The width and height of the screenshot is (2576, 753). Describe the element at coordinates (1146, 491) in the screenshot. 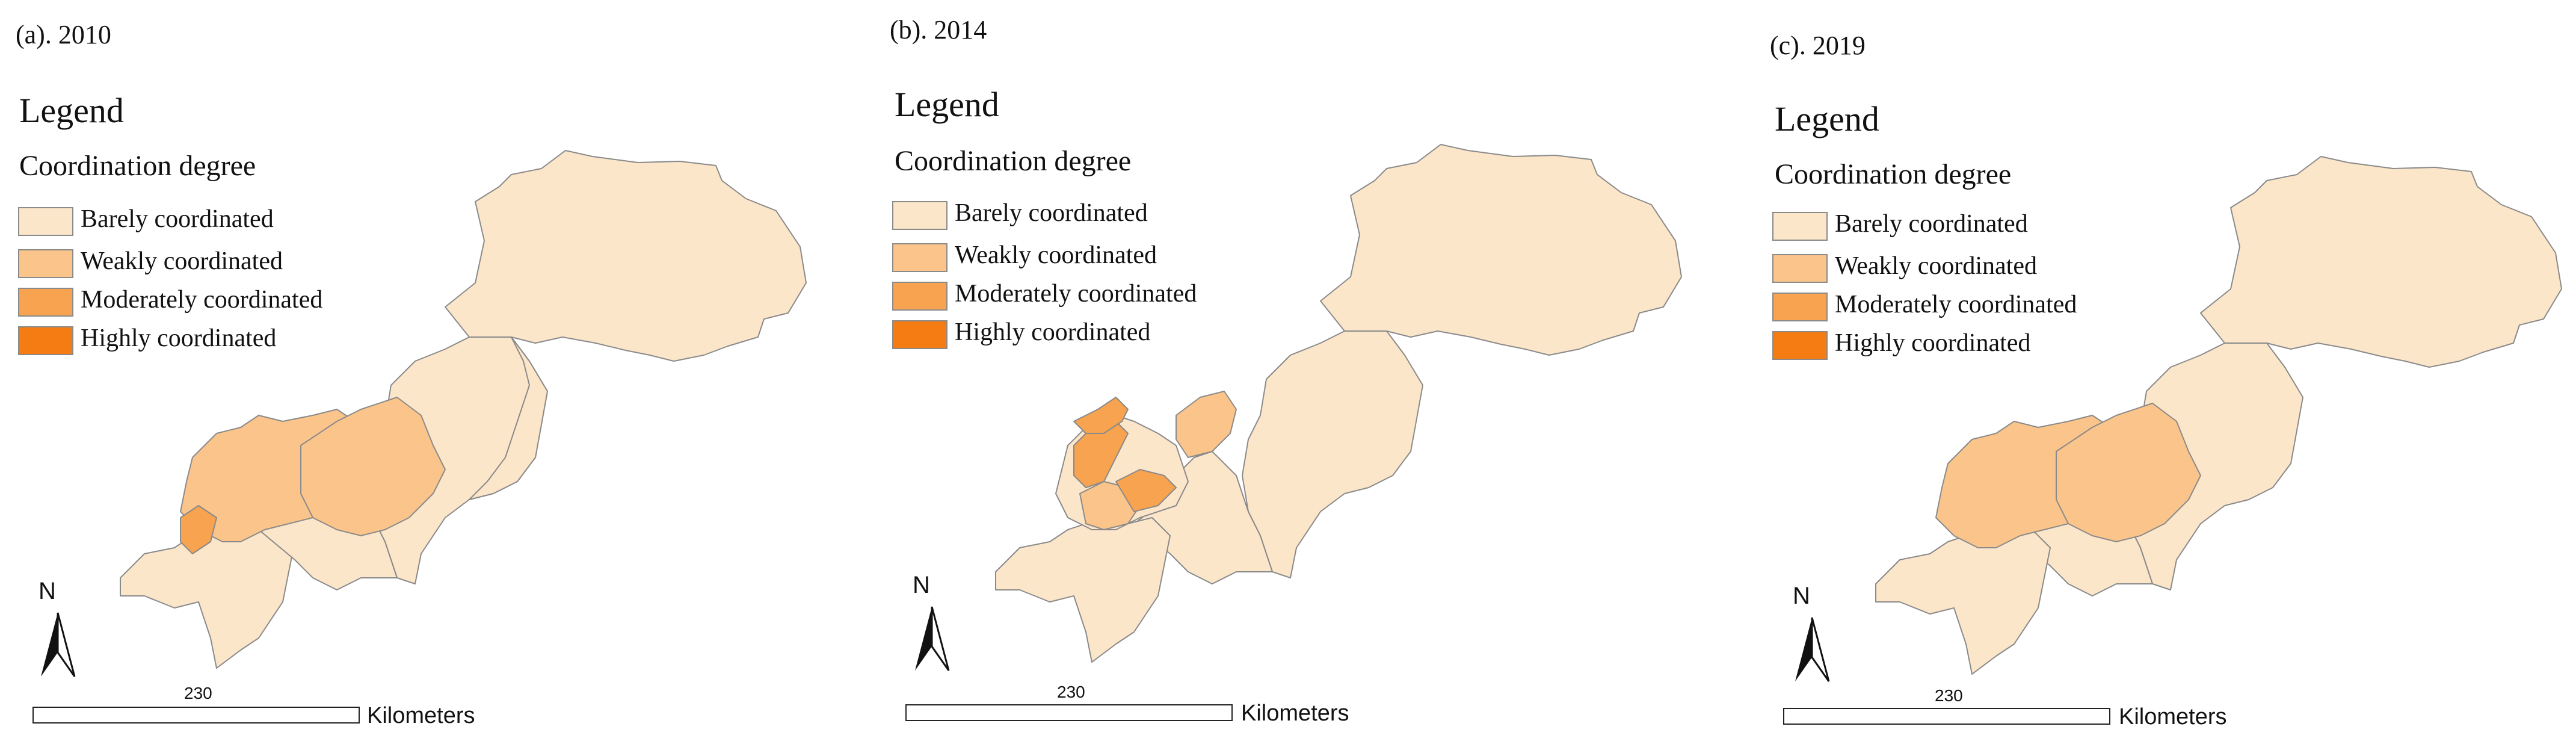

I see `region-center-moderate` at that location.